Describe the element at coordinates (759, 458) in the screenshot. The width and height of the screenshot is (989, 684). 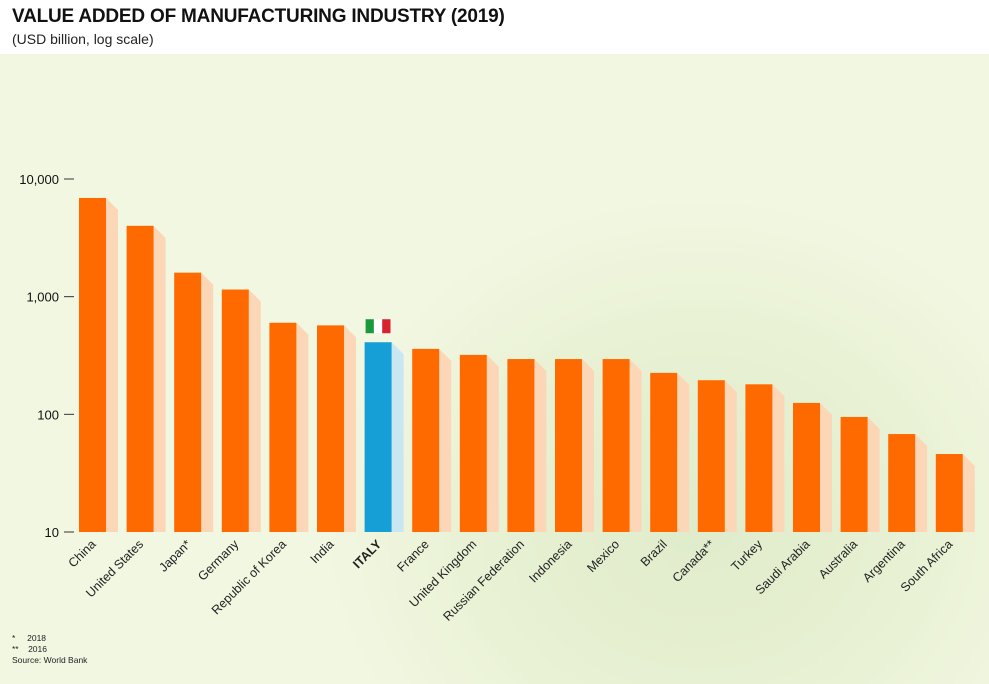
I see `bar-turkey` at that location.